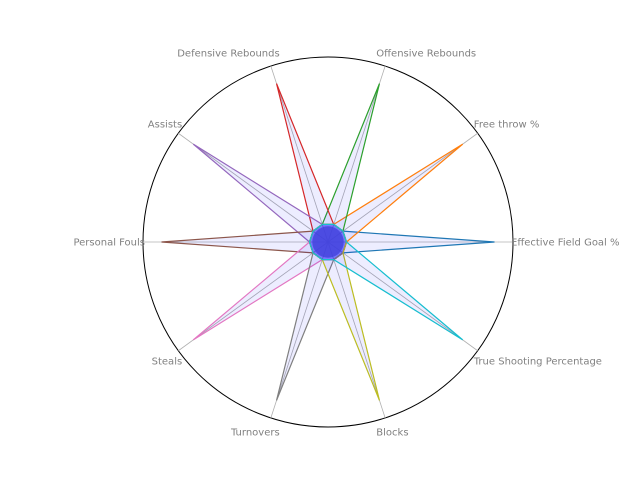 The image size is (640, 480). Describe the element at coordinates (565, 243) in the screenshot. I see `axis-label-effective-field-goal-pct: Effective Field Goal %` at that location.